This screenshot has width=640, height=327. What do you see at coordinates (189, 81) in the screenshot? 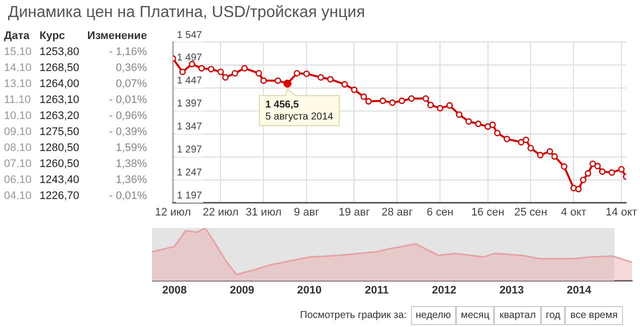
I see `y-tick-label: 1 447` at bounding box center [189, 81].